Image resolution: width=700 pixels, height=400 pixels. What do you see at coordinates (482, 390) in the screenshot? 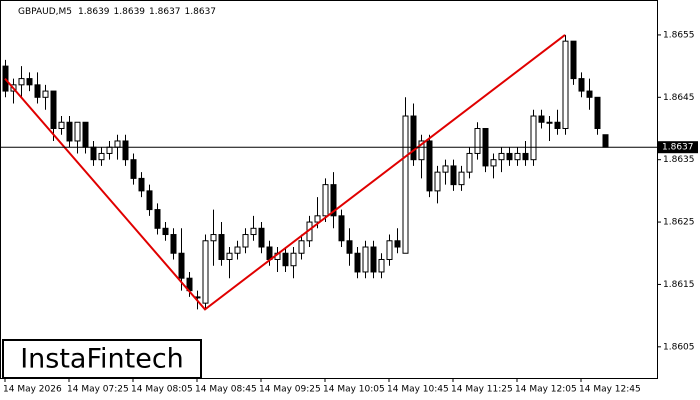
I see `x-tick-label: 14 May 11:25` at bounding box center [482, 390].